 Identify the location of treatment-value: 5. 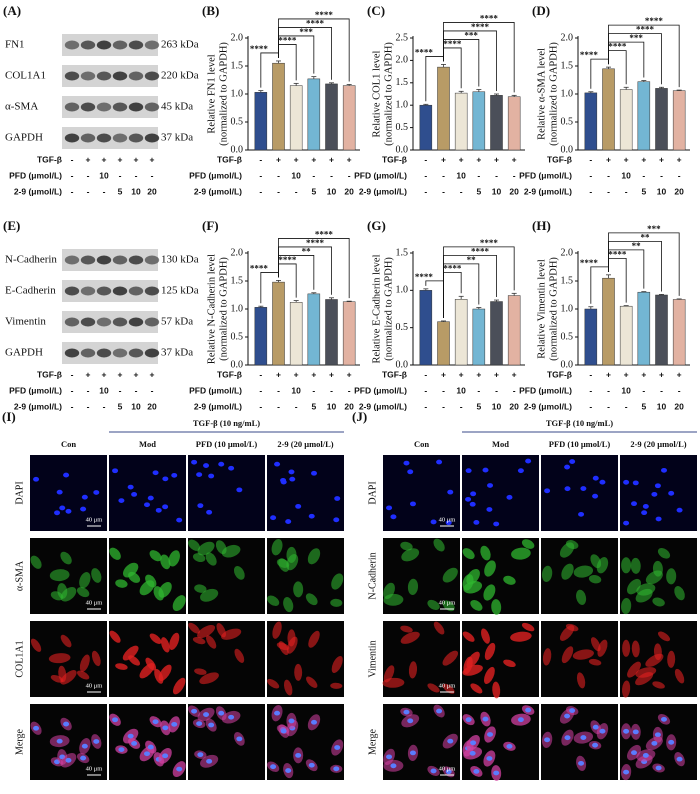
(120, 406).